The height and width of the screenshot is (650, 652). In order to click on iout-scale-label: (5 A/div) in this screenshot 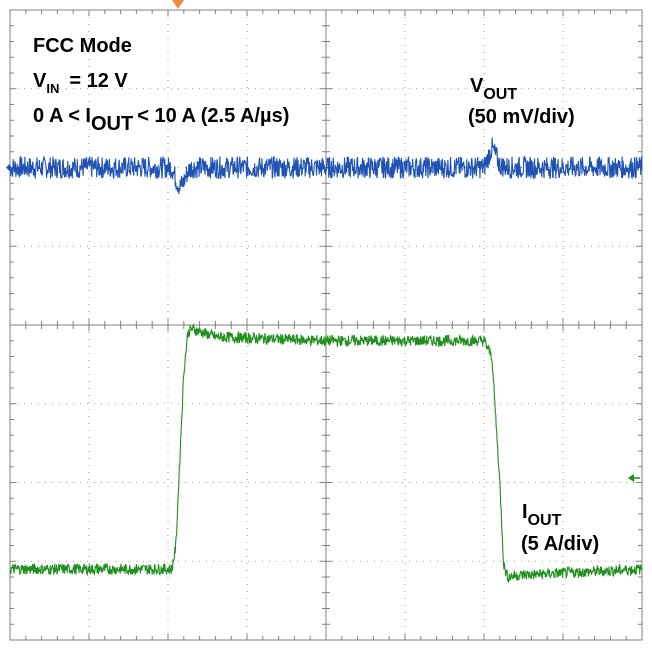, I will do `click(560, 544)`.